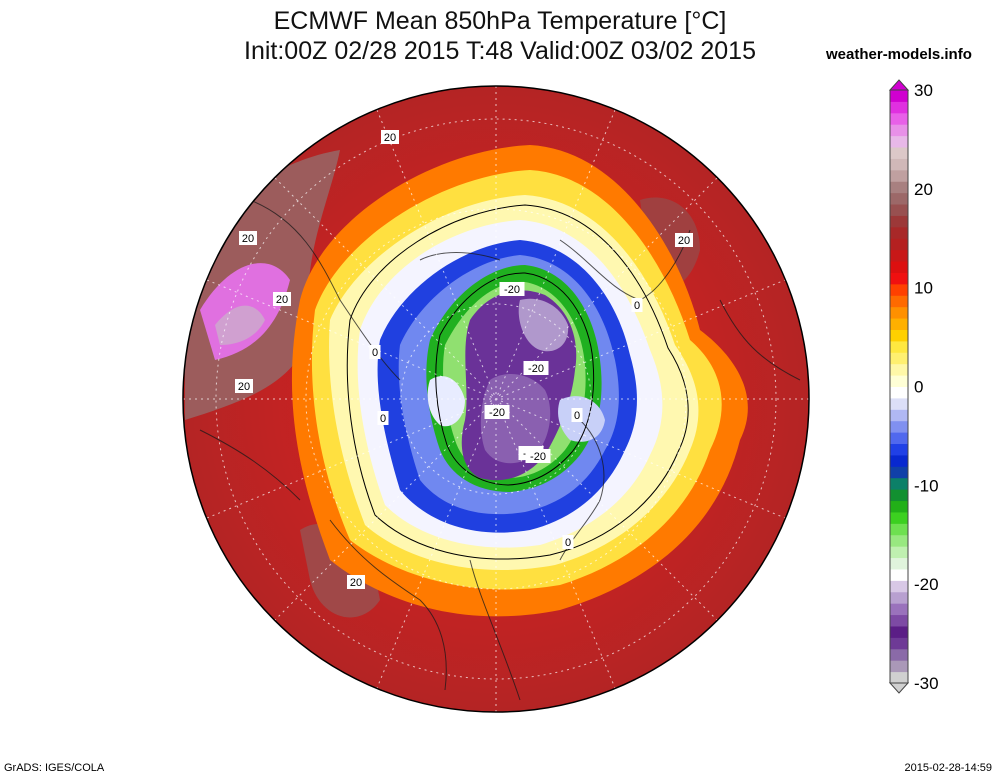  Describe the element at coordinates (500, 21) in the screenshot. I see `chart-title: ECMWF Mean 850hPa Temperature [°C]` at that location.